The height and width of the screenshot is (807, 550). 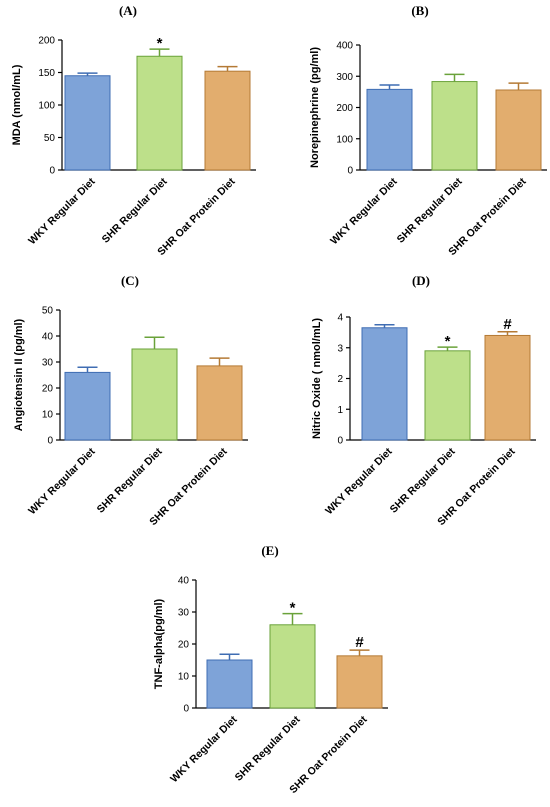 What do you see at coordinates (315, 107) in the screenshot?
I see `y-axis-label: Norepinephrine (pg/ml)` at bounding box center [315, 107].